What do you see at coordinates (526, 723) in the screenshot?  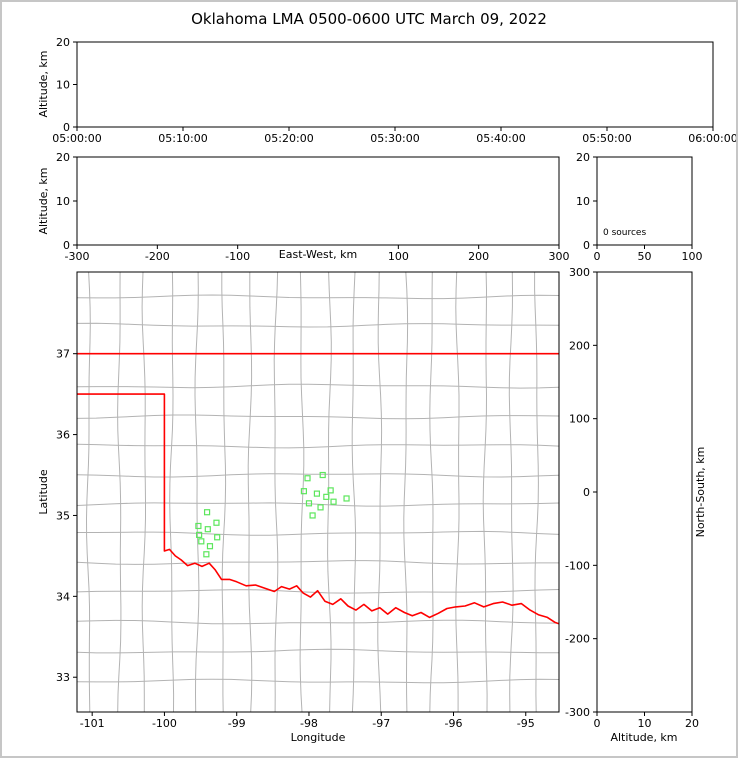 I see `x-tick-label: -95` at bounding box center [526, 723].